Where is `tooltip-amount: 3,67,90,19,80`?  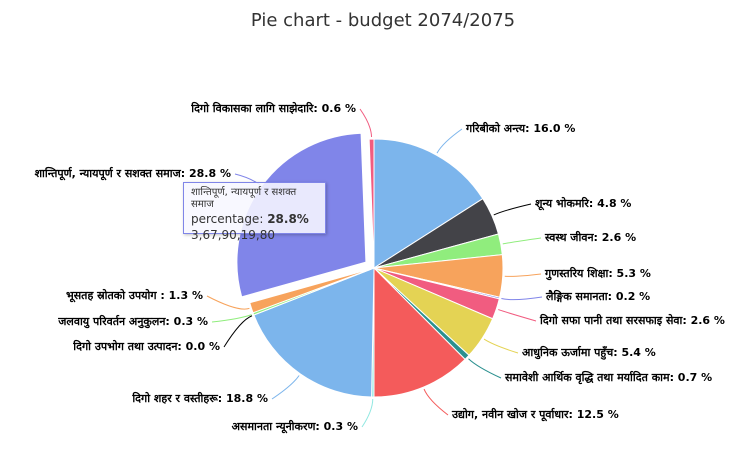
tooltip-amount: 3,67,90,19,80 is located at coordinates (233, 235).